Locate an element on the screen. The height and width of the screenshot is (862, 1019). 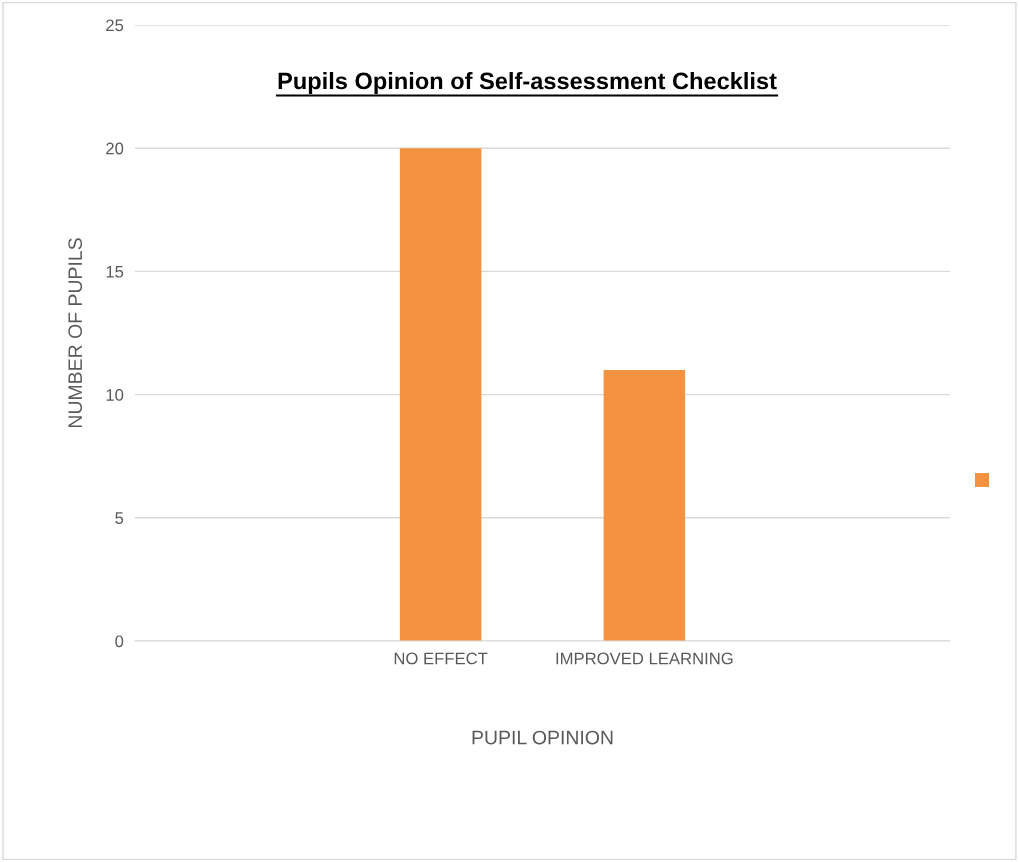
y-tick-label: 10 is located at coordinates (115, 395).